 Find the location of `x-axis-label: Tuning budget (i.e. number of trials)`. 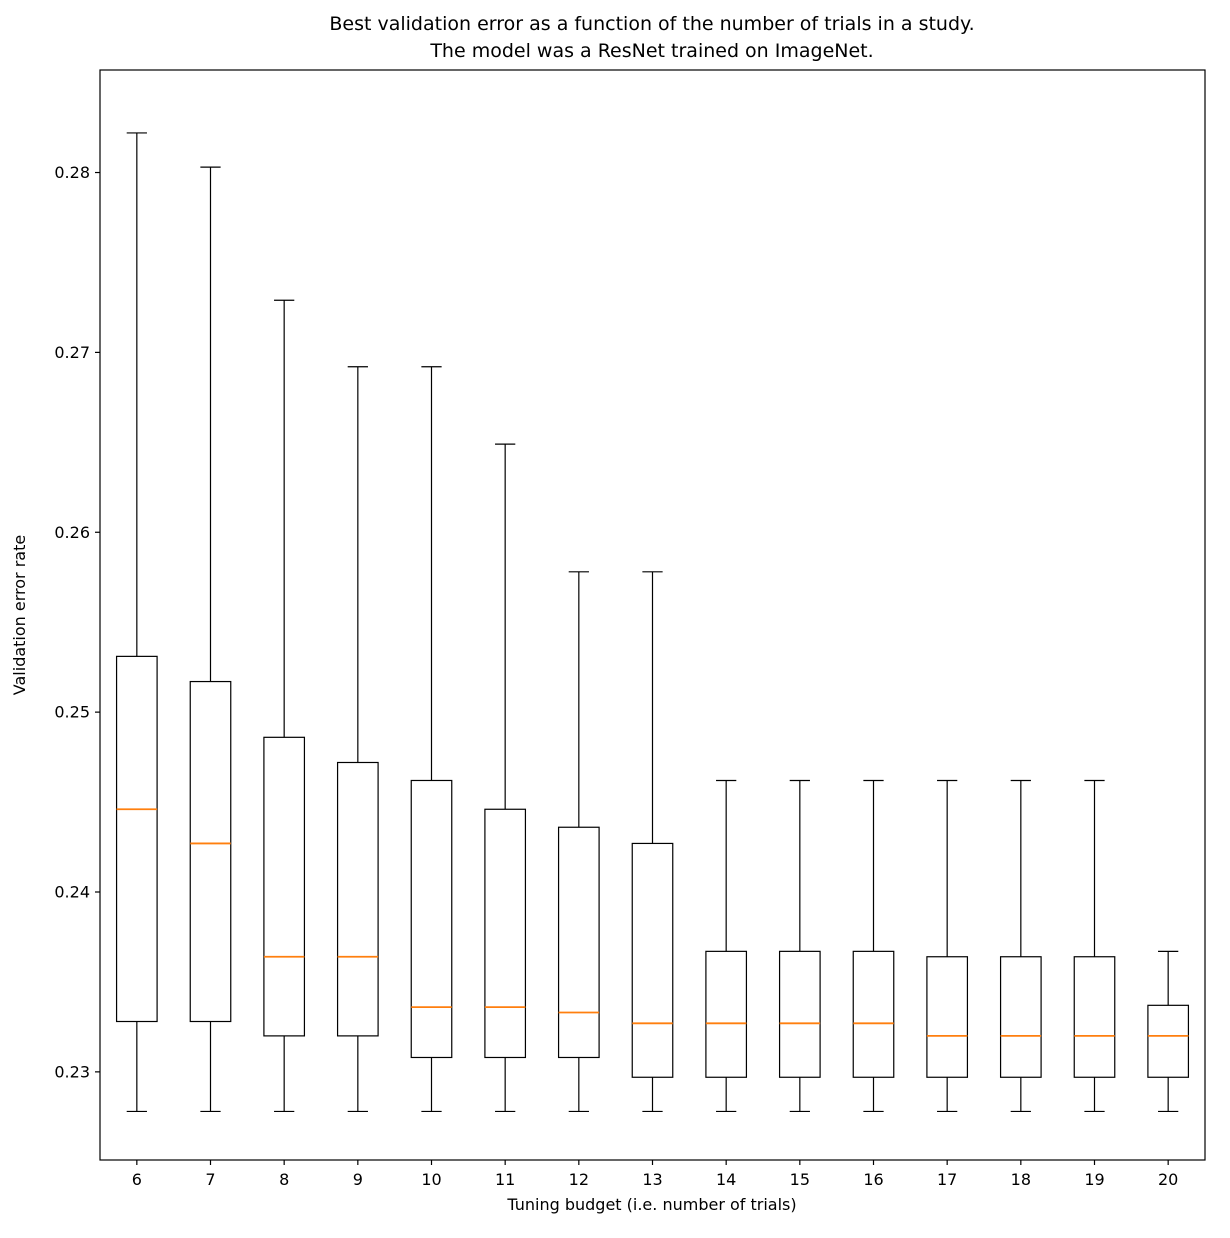

x-axis-label: Tuning budget (i.e. number of trials) is located at coordinates (651, 1204).